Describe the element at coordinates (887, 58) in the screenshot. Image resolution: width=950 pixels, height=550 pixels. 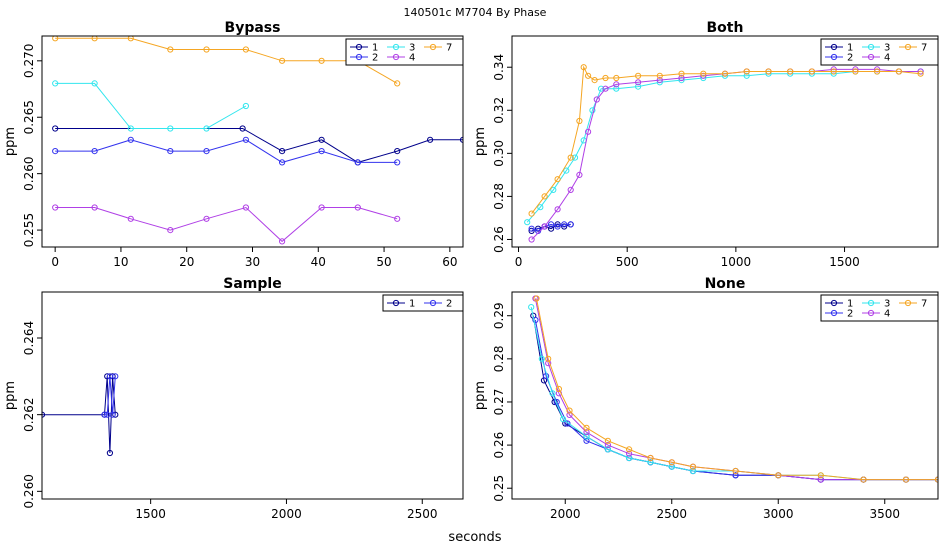
I see `legend-label-4: 4` at that location.